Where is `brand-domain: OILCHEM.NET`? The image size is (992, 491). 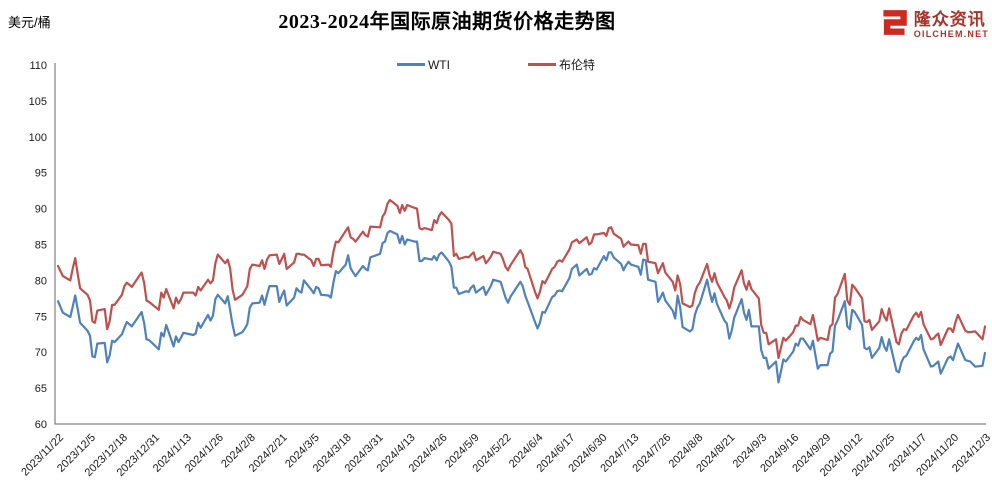
brand-domain: OILCHEM.NET is located at coordinates (951, 34).